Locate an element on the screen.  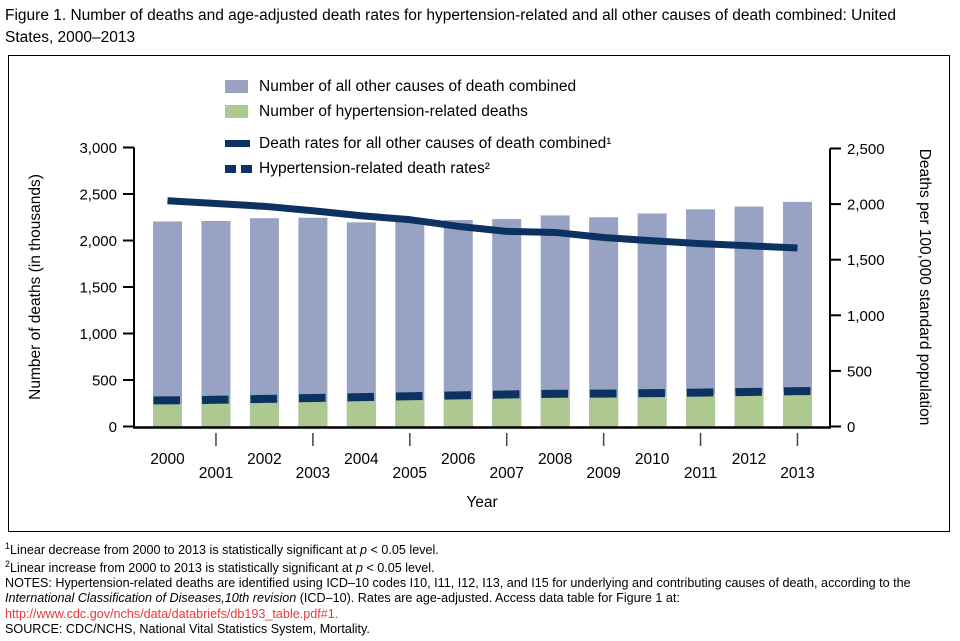
svg-text: 2011 is located at coordinates (700, 473).